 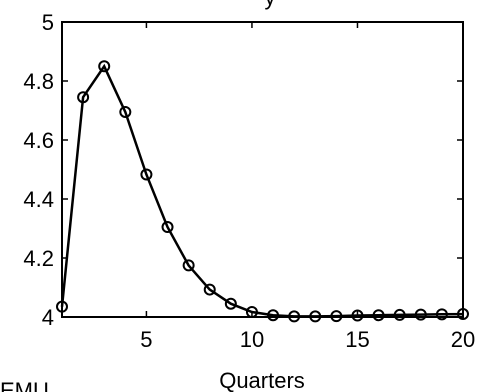 I want to click on x-tick-label: 5, so click(x=146, y=339).